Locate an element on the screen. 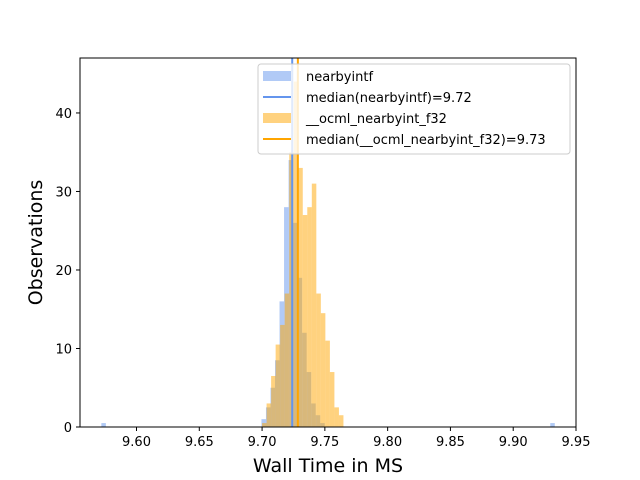 The image size is (640, 480). y-tick-label-0: 0 is located at coordinates (68, 428).